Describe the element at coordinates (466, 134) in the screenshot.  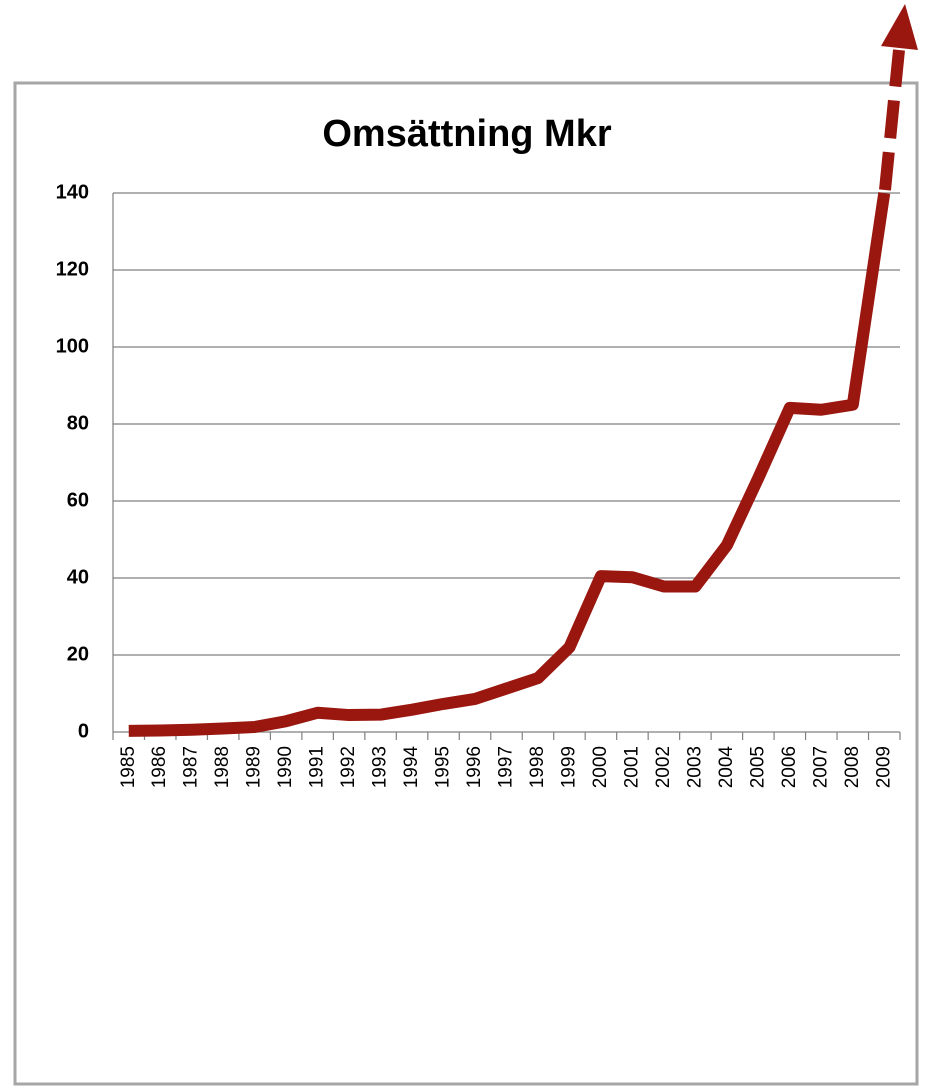
I see `chart-title: Omsättning Mkr` at that location.